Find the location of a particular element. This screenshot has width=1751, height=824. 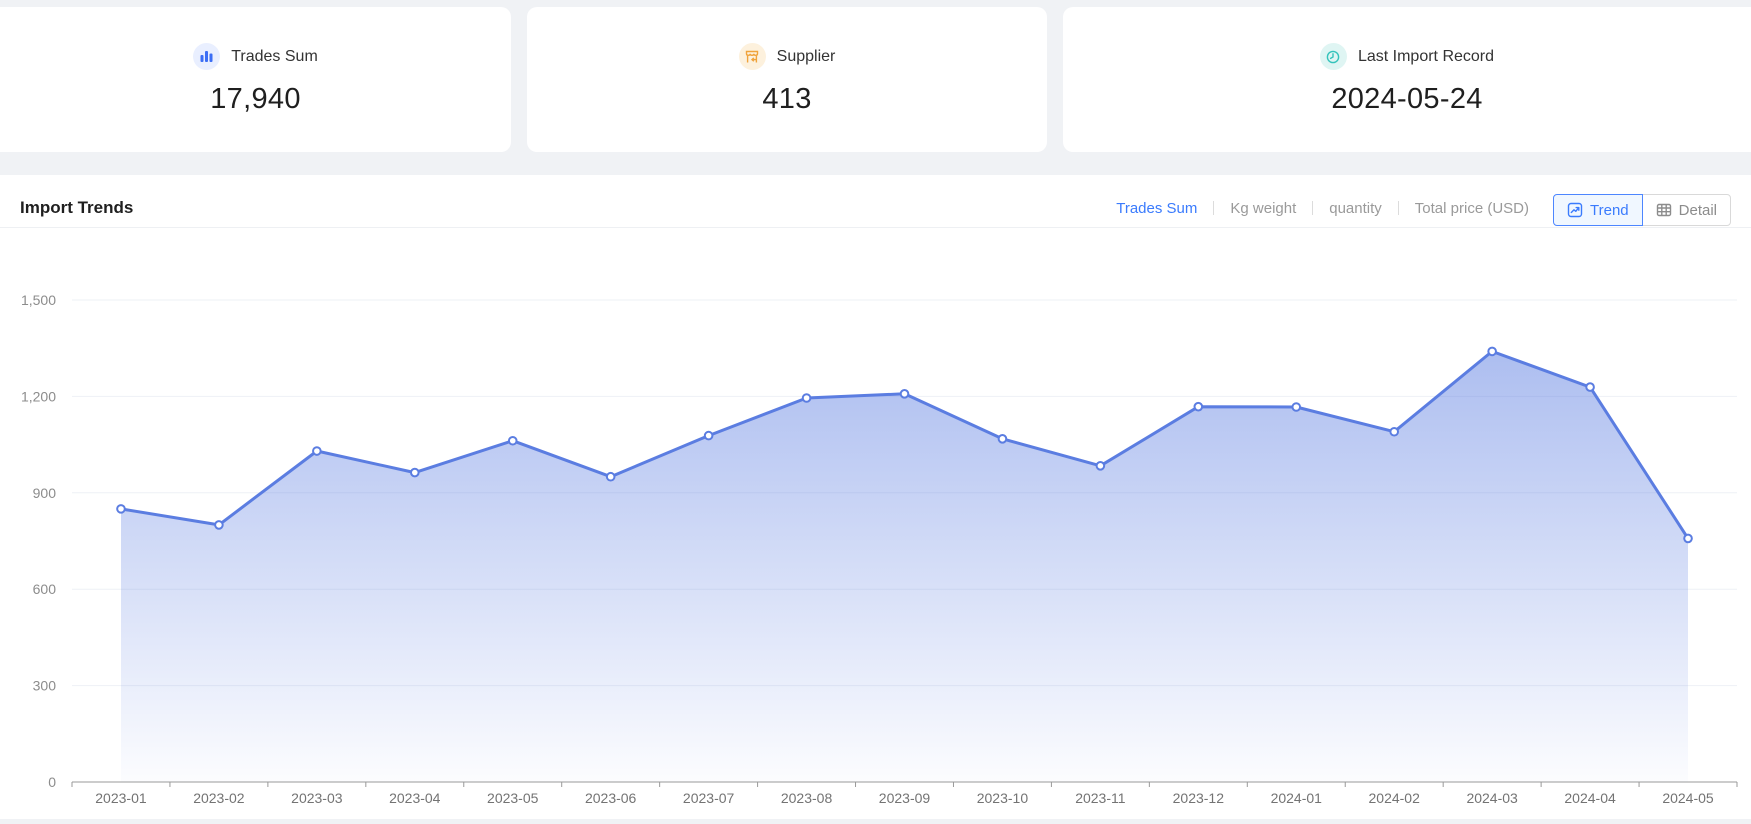

svg-text: 2023-06 is located at coordinates (611, 798).